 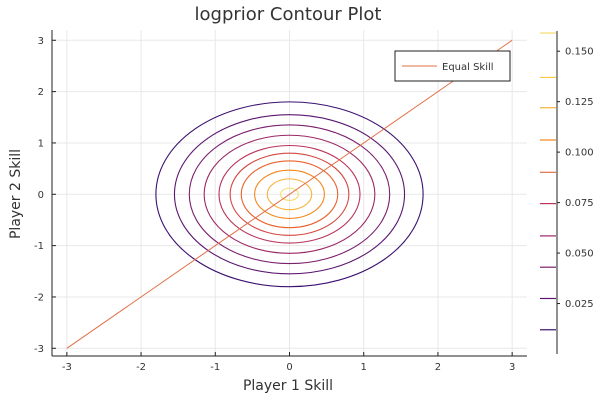 I want to click on x-tick-label-1: -2, so click(x=141, y=367).